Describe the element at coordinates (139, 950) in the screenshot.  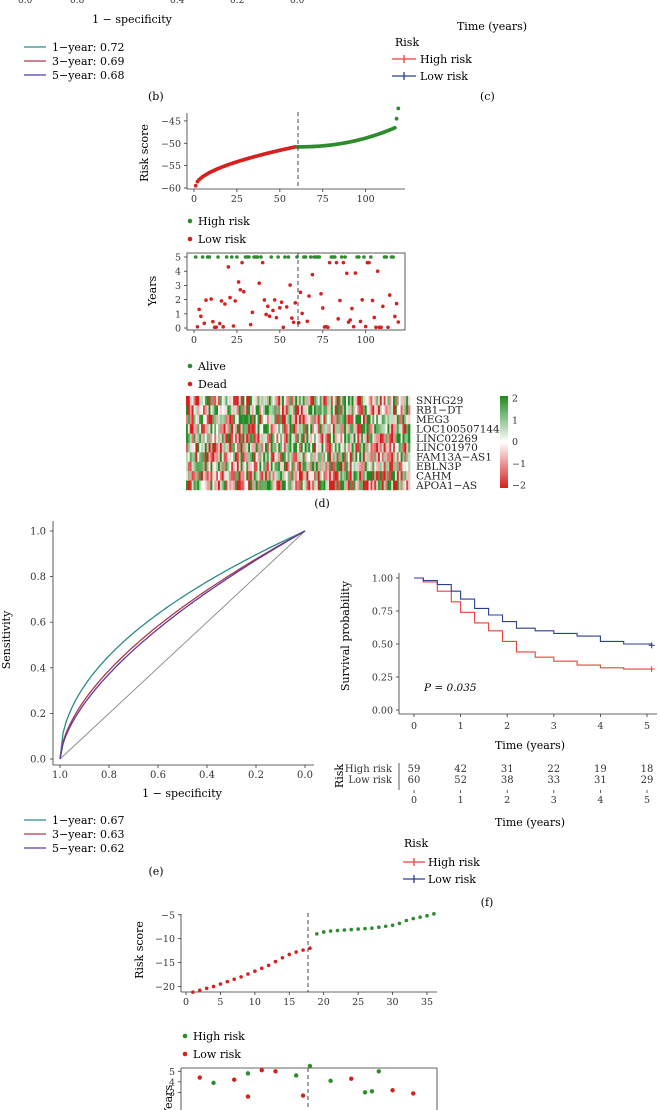
I see `g-risk-ylabel: Risk score` at that location.